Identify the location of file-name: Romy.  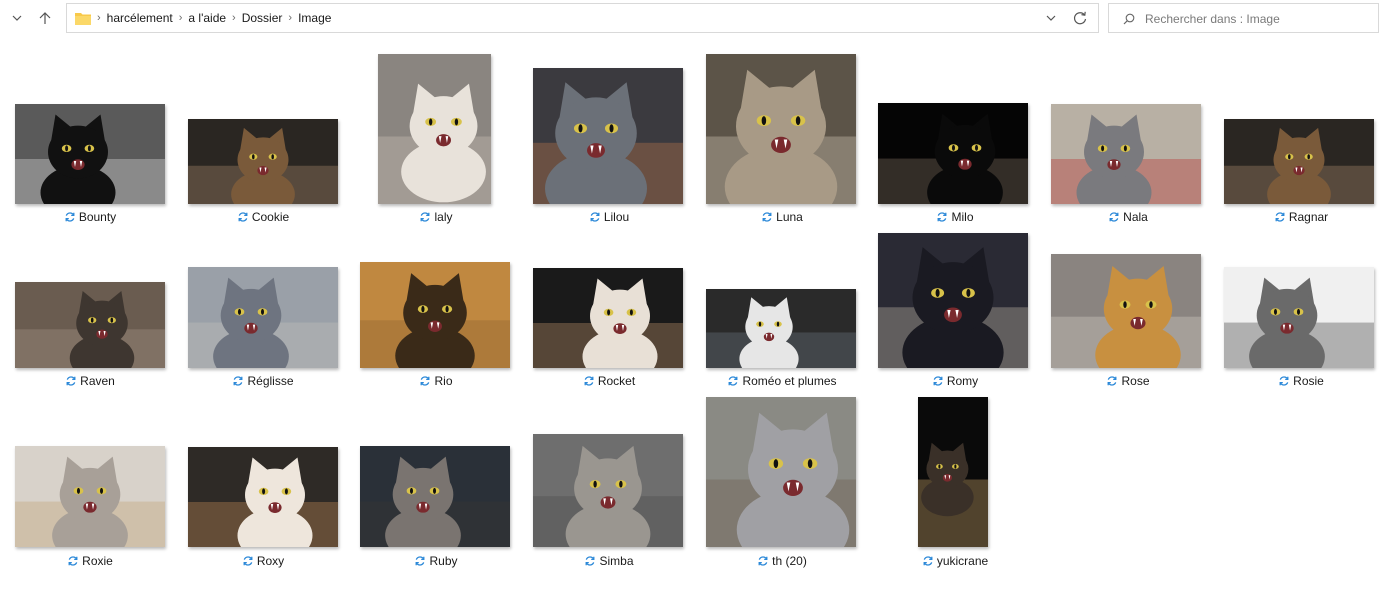
(962, 381).